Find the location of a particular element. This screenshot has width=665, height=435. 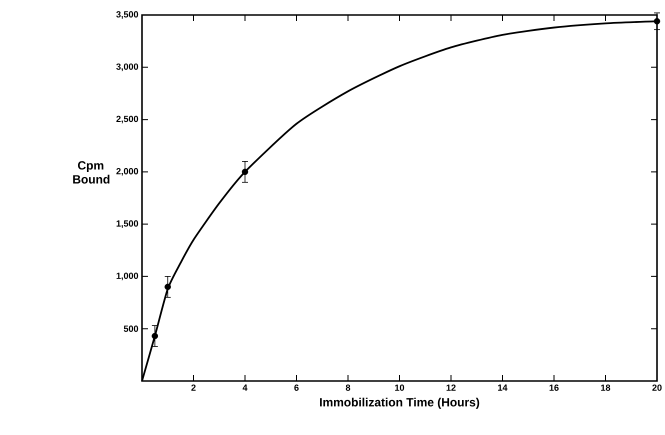

x-tick-label: 12 is located at coordinates (451, 387).